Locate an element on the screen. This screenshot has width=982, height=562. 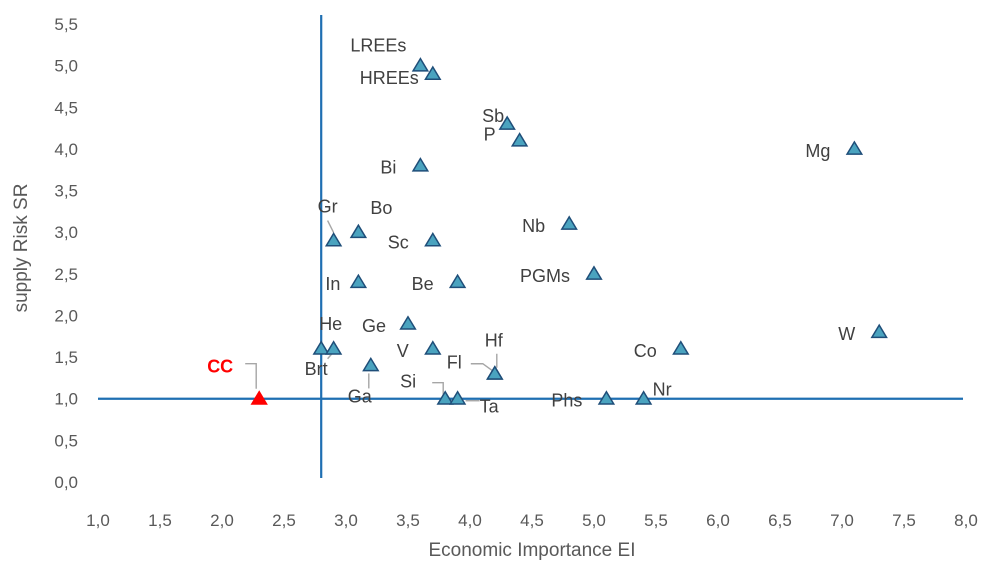
point-label-si: Si is located at coordinates (408, 382).